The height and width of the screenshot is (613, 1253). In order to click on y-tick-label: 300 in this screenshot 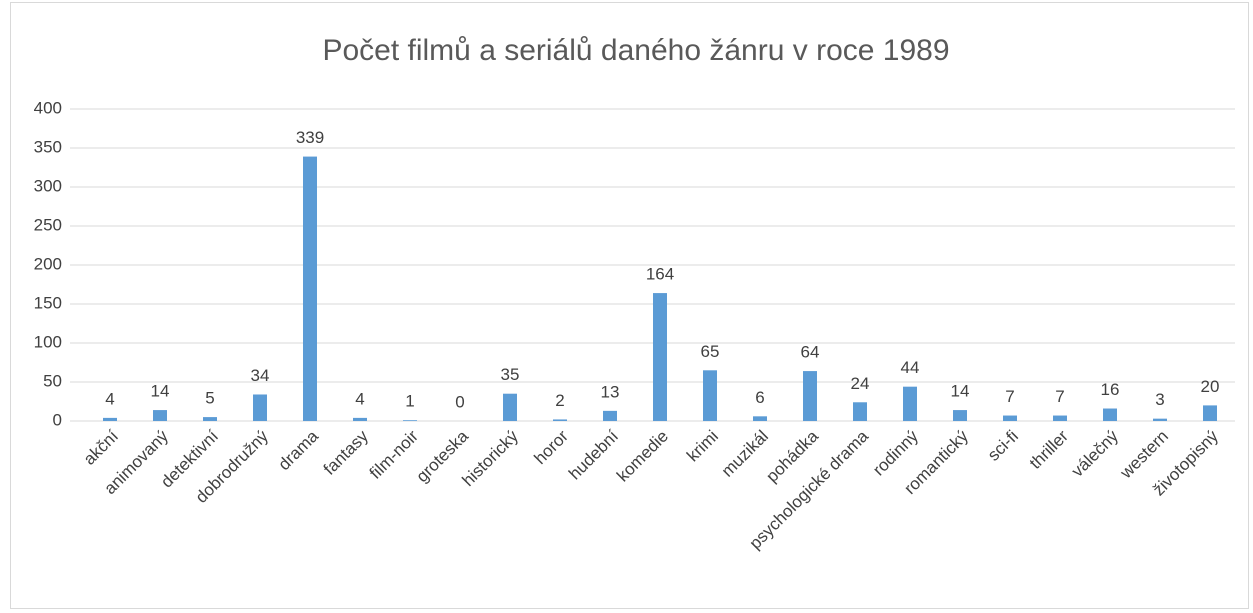, I will do `click(48, 185)`.